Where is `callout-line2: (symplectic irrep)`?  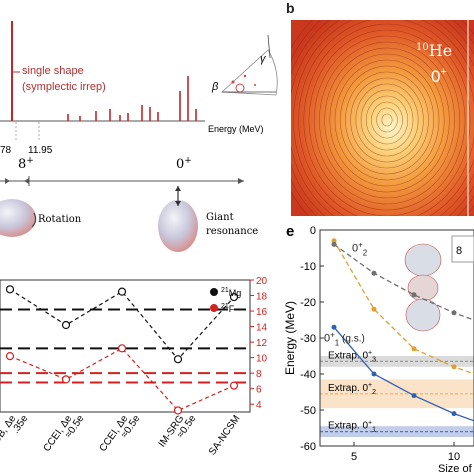
callout-line2: (symplectic irrep) is located at coordinates (64, 87).